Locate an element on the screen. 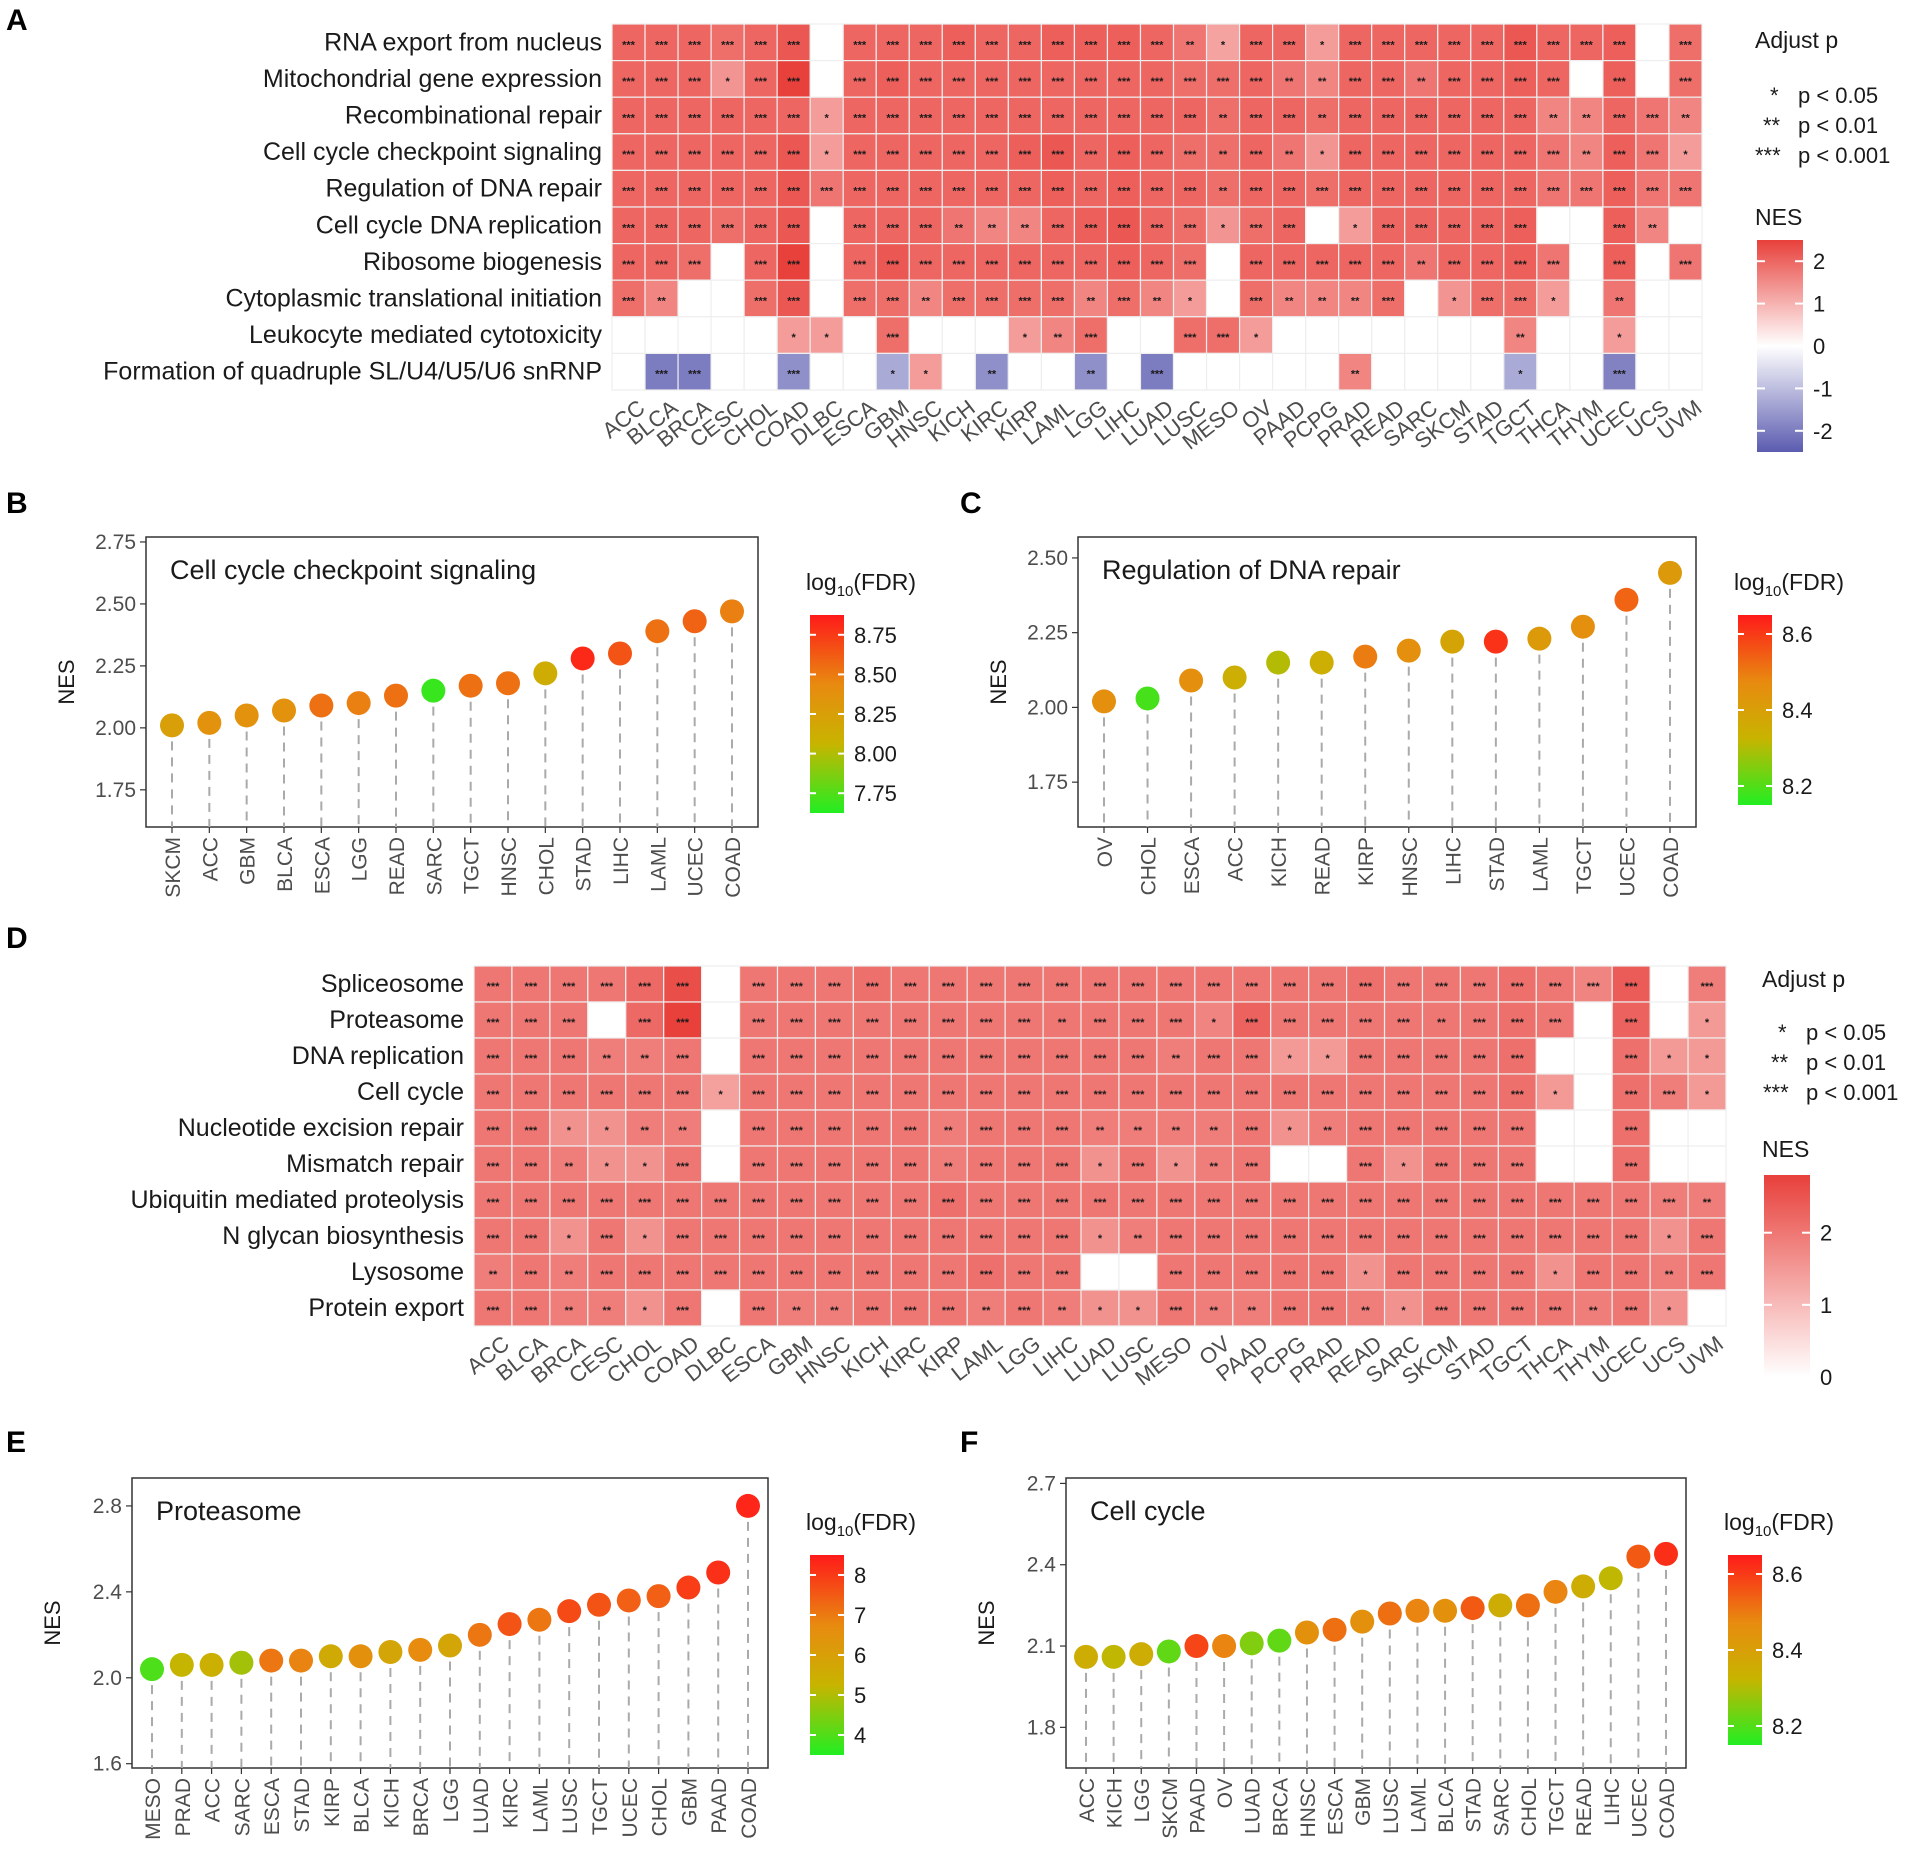  lollipop-b-xtick-label: ACC is located at coordinates (210, 859).